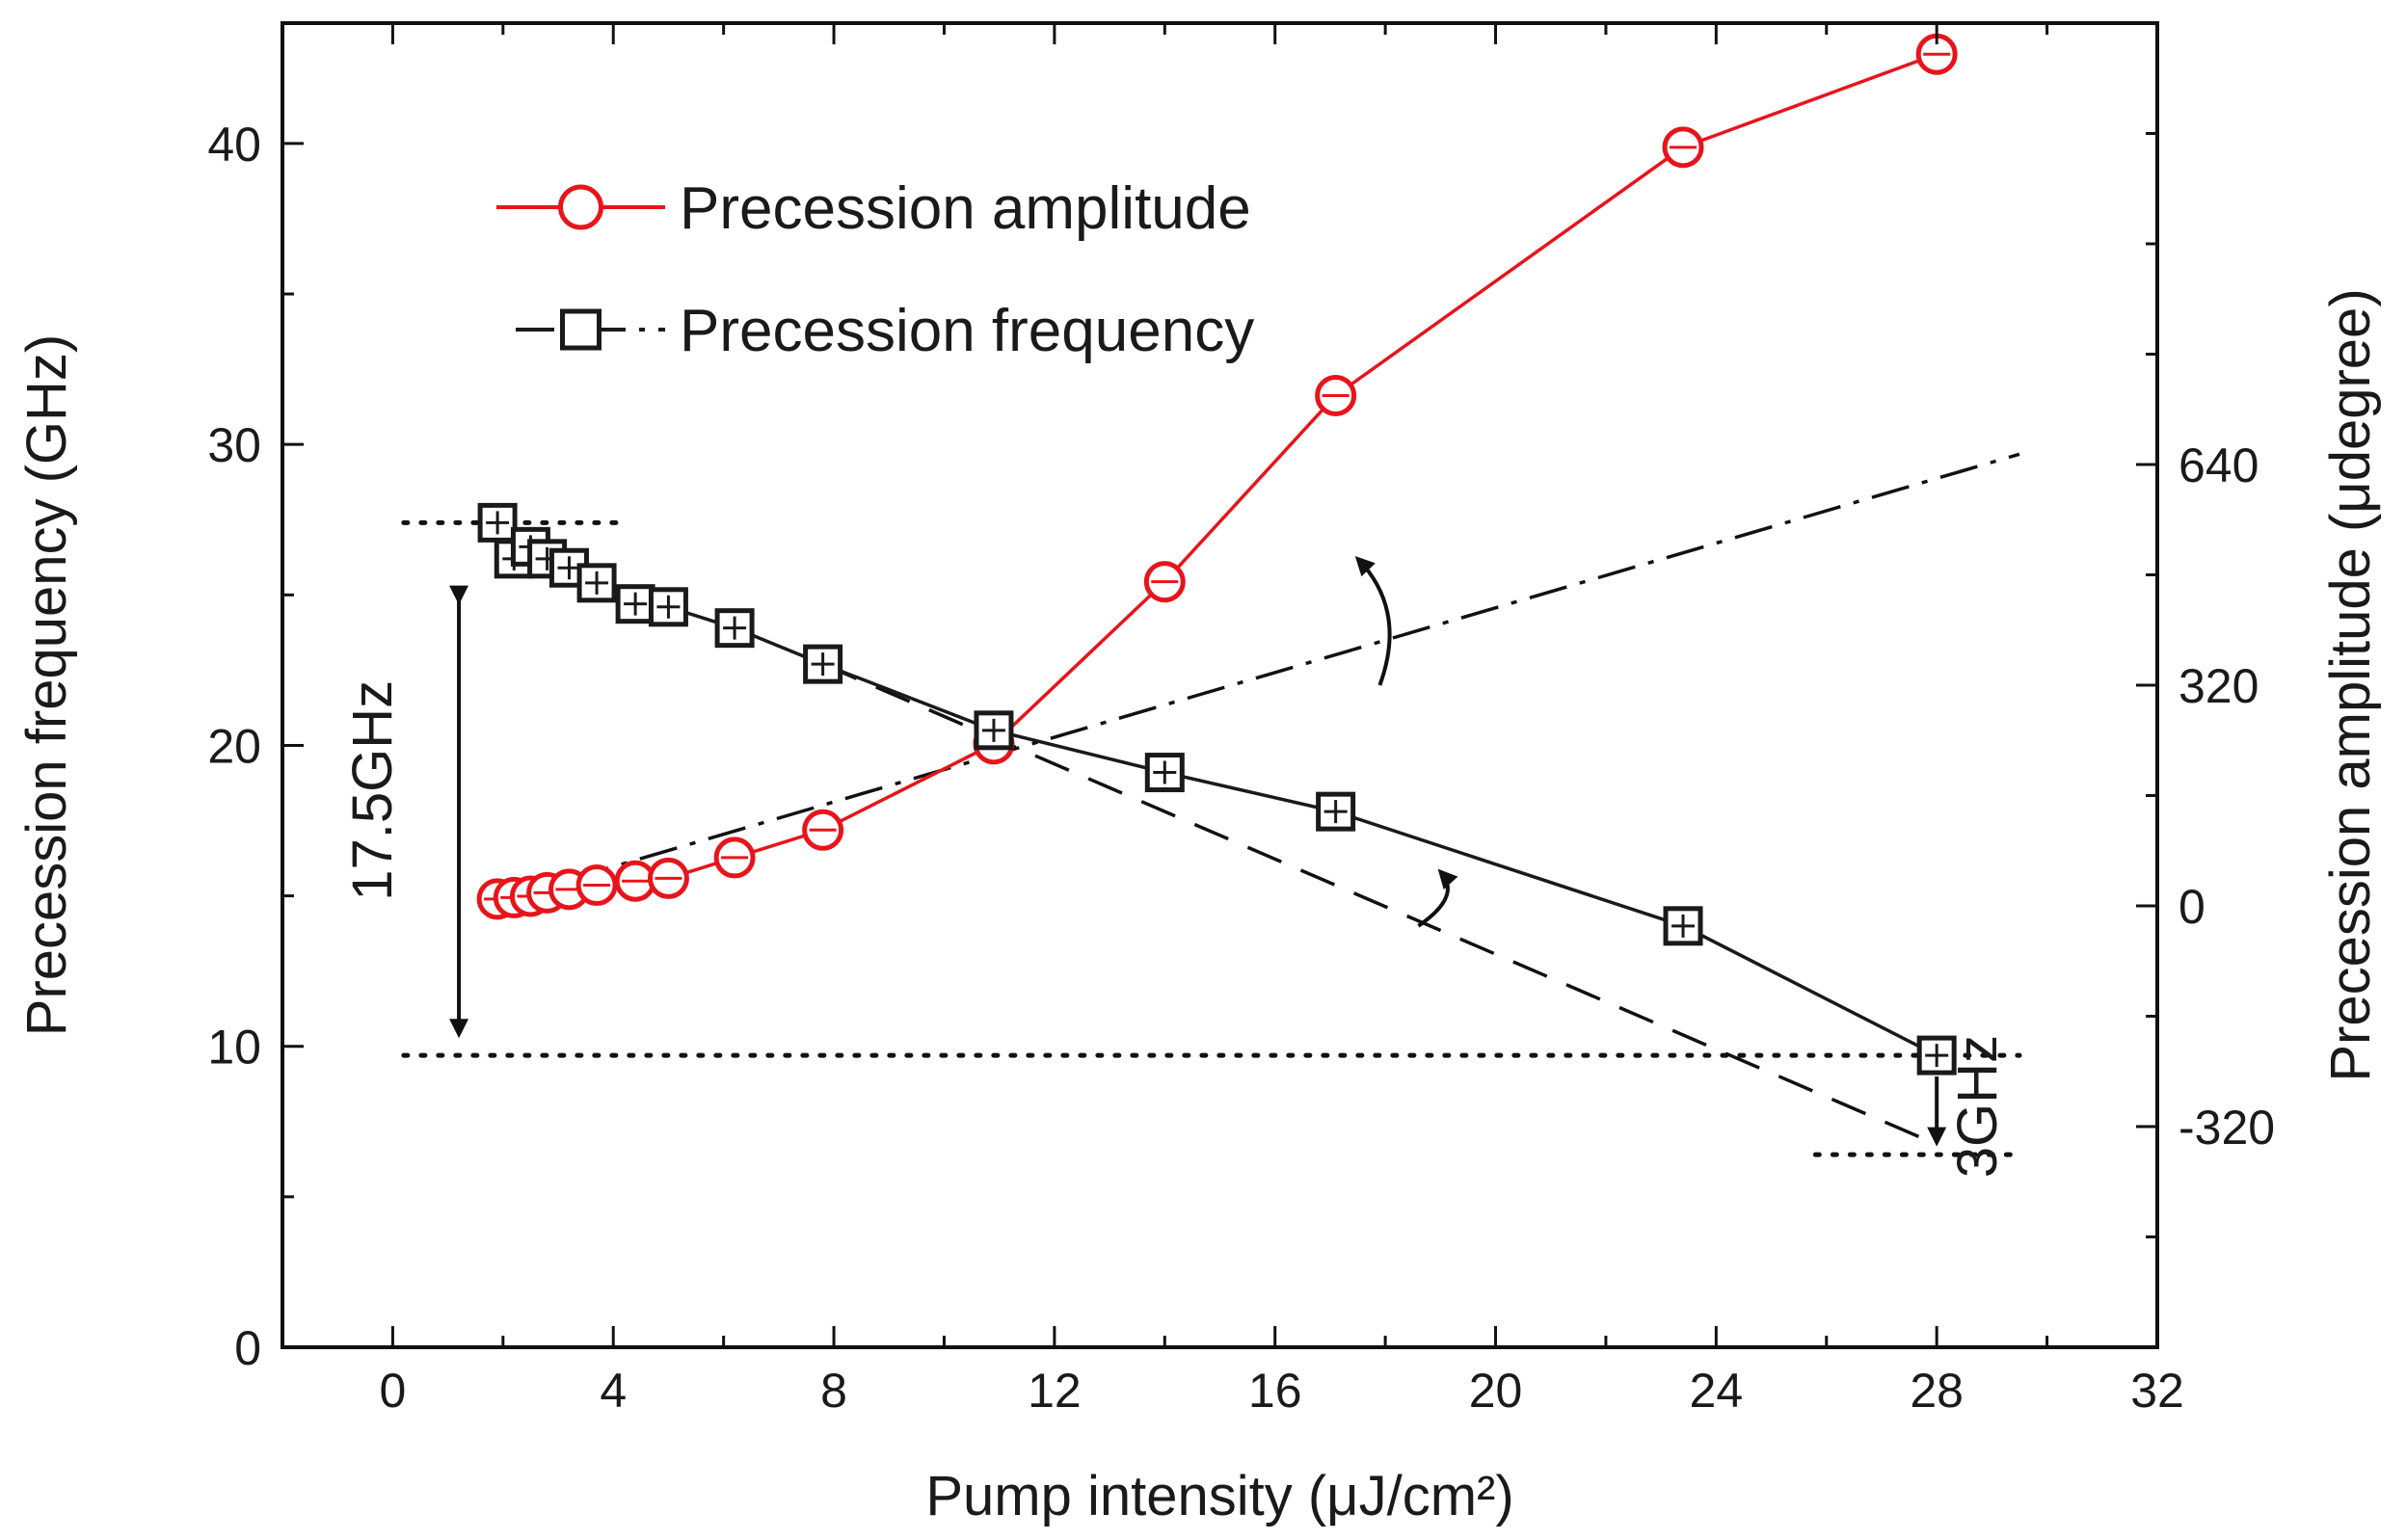  Describe the element at coordinates (1937, 1391) in the screenshot. I see `x-tick-label: 28` at that location.